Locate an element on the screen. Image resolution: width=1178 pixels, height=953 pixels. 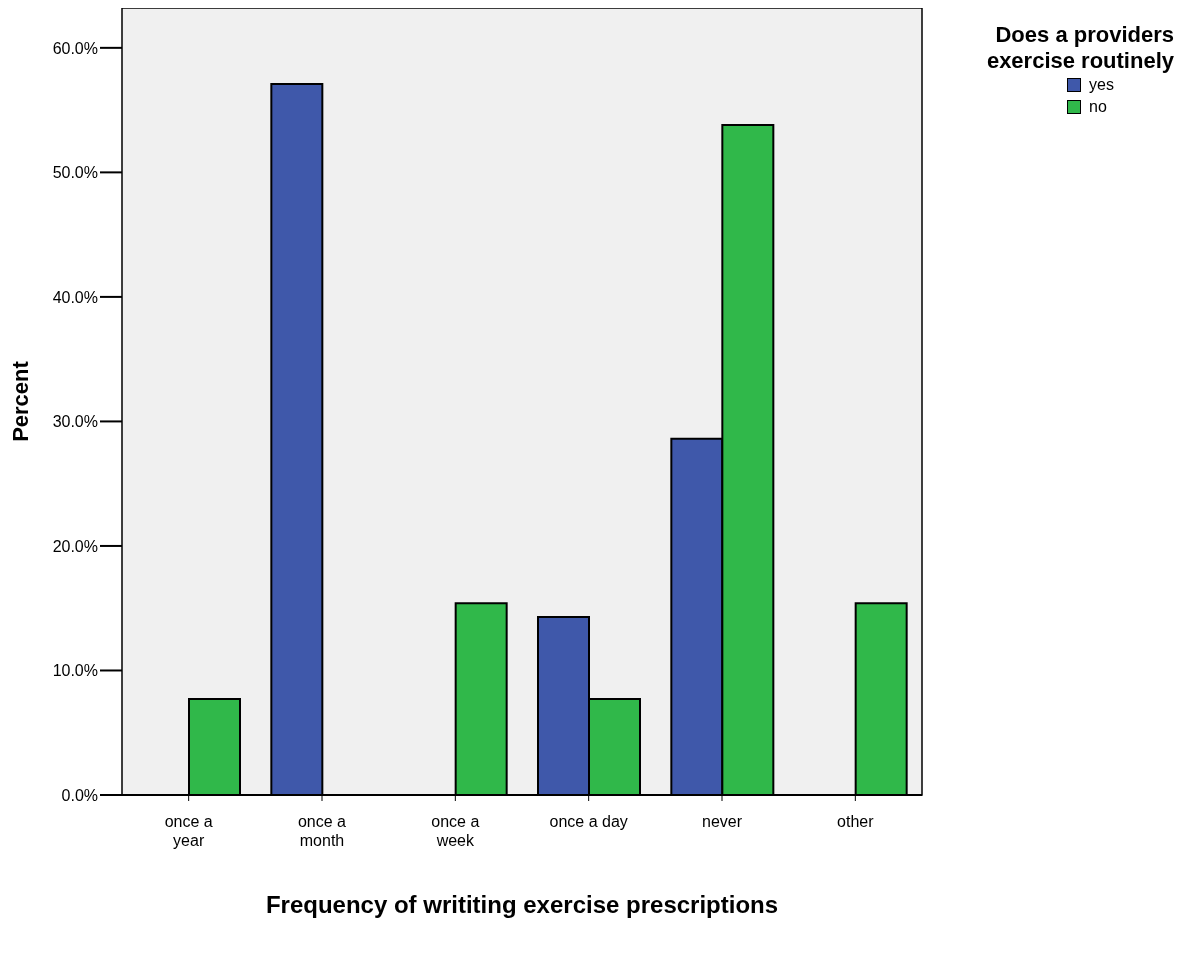
legend-label: yes is located at coordinates (1101, 85).